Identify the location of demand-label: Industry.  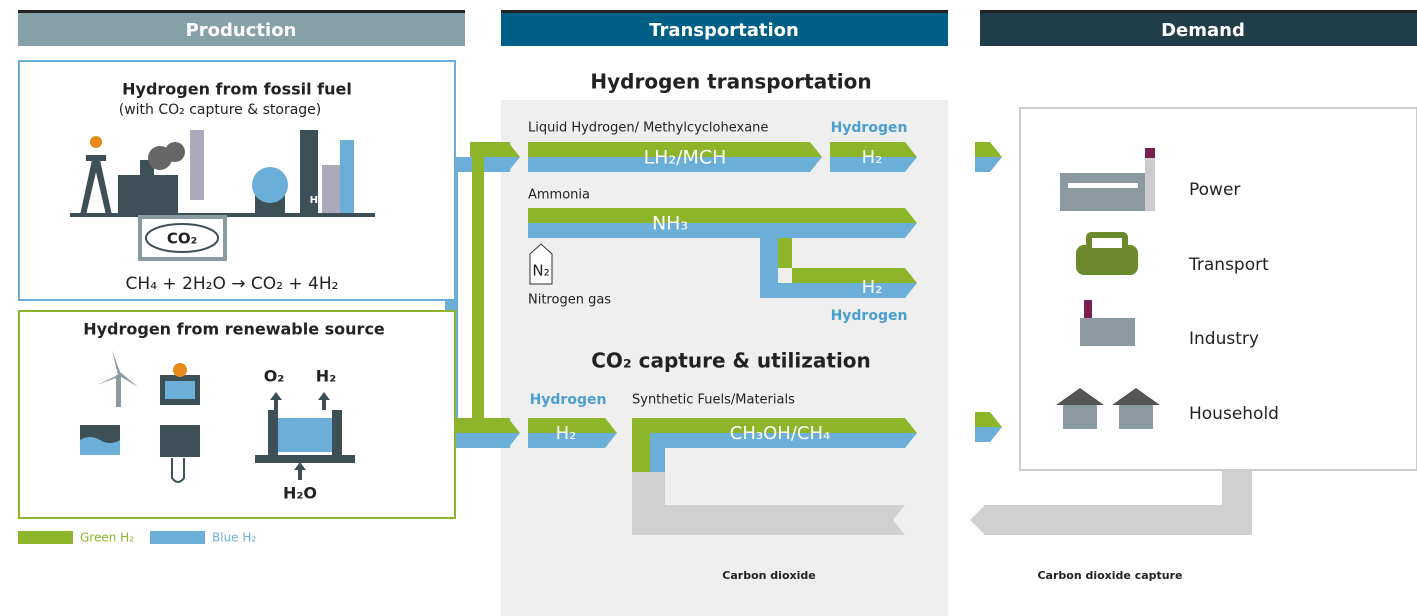
(1224, 339).